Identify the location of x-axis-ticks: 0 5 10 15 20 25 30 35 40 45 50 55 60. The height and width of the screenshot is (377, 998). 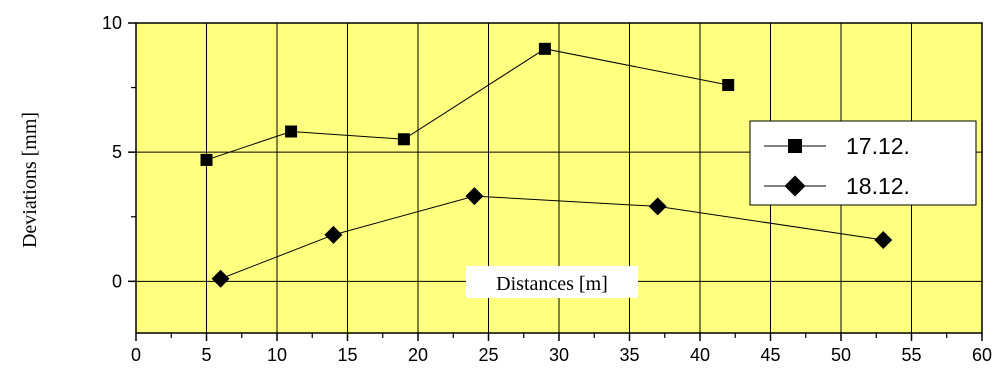
(561, 349).